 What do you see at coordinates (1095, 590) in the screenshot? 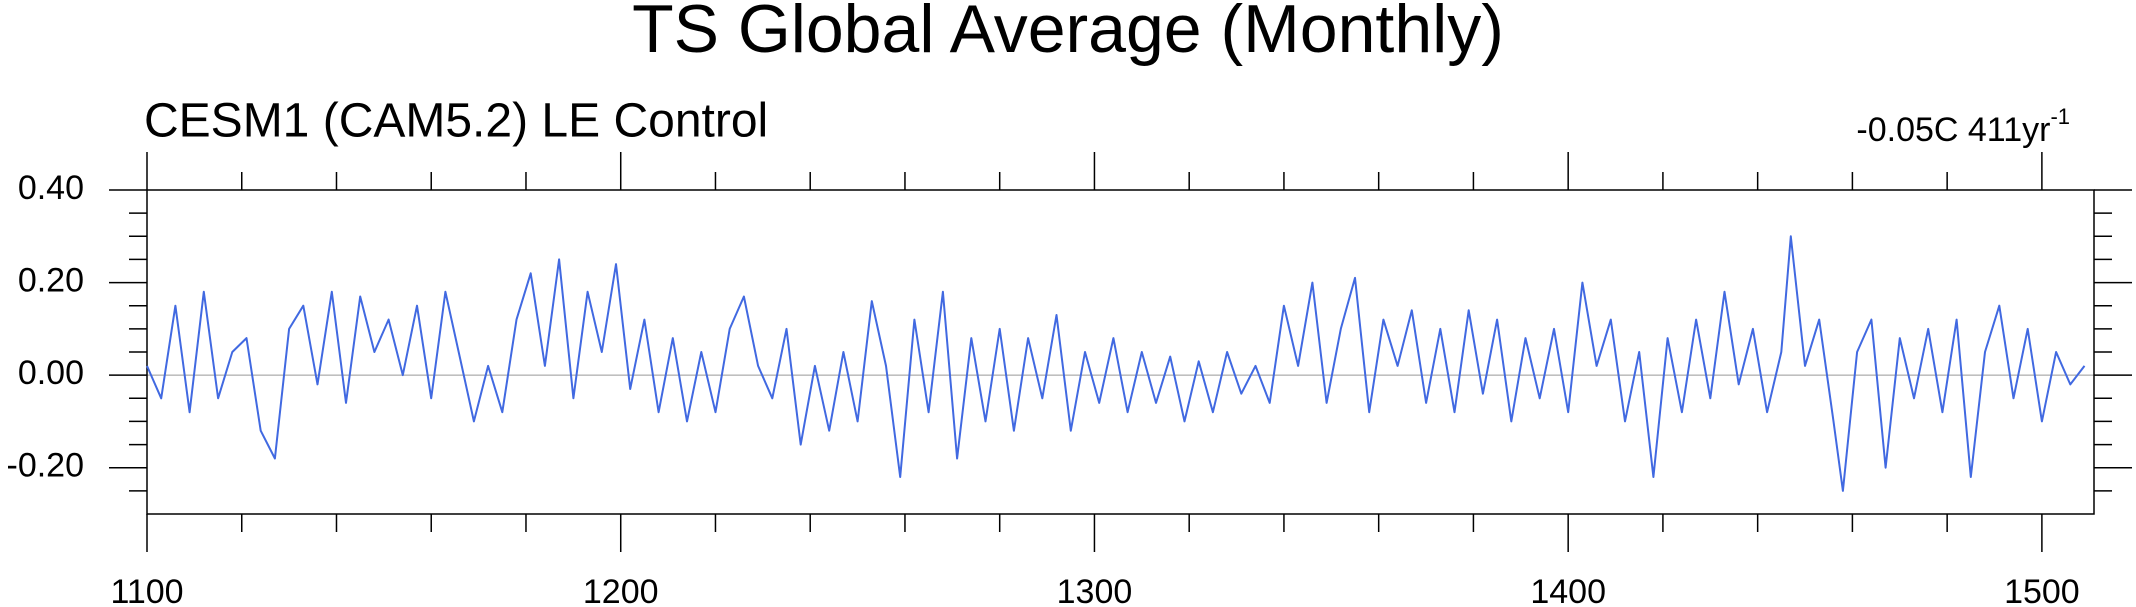
I see `x-tick-label: 1300` at bounding box center [1095, 590].